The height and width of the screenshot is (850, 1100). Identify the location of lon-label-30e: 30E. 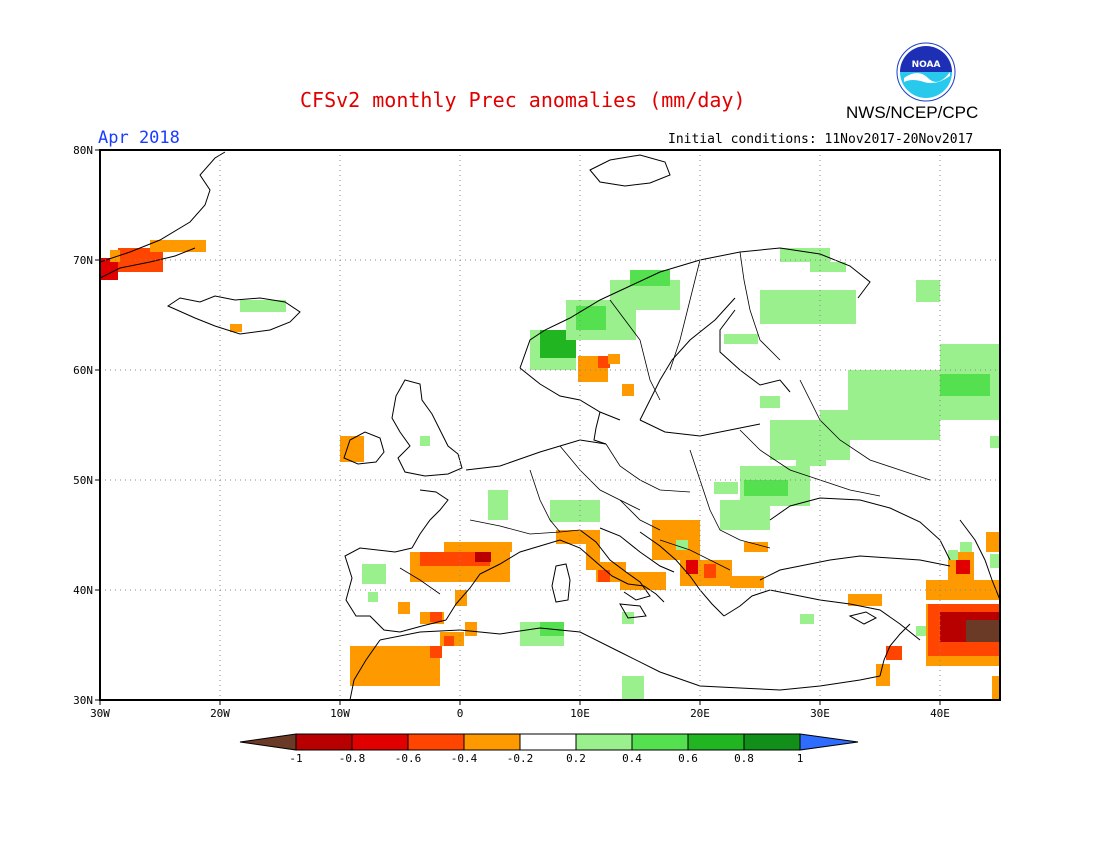
(820, 713).